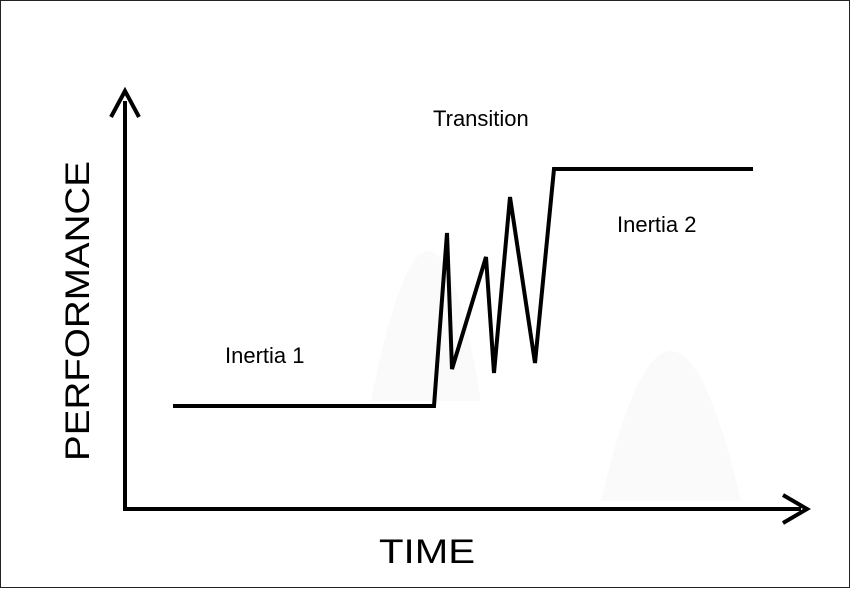  Describe the element at coordinates (657, 224) in the screenshot. I see `inertia-2-label: Inertia 2` at that location.